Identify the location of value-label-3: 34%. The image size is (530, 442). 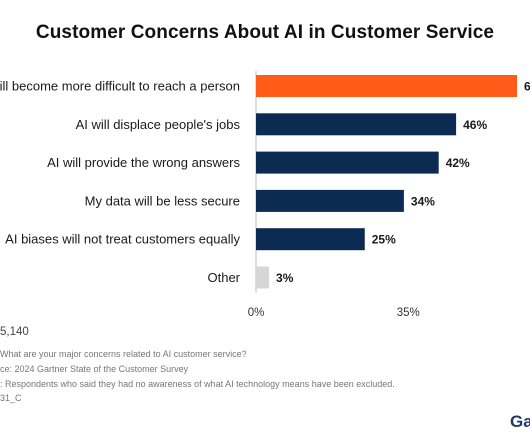
(423, 201).